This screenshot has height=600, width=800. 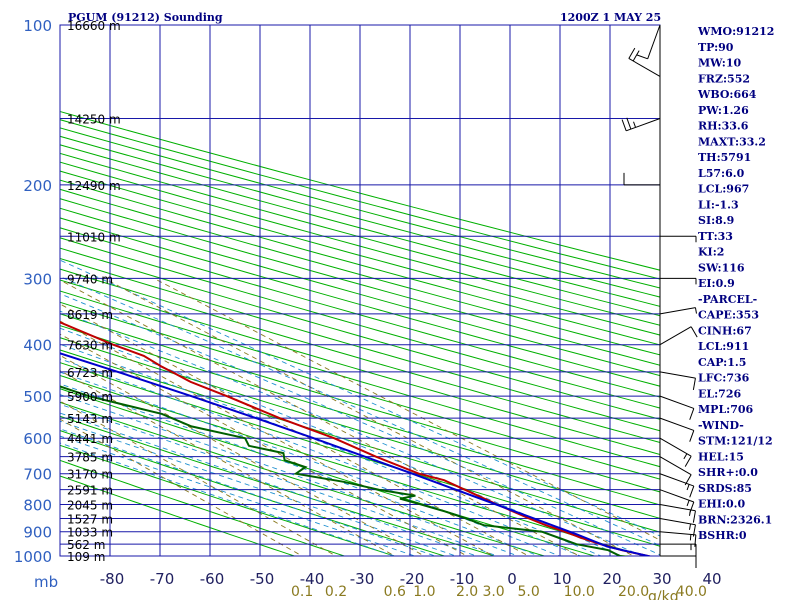 What do you see at coordinates (395, 592) in the screenshot?
I see `mixing-ratio-label: 0.6` at bounding box center [395, 592].